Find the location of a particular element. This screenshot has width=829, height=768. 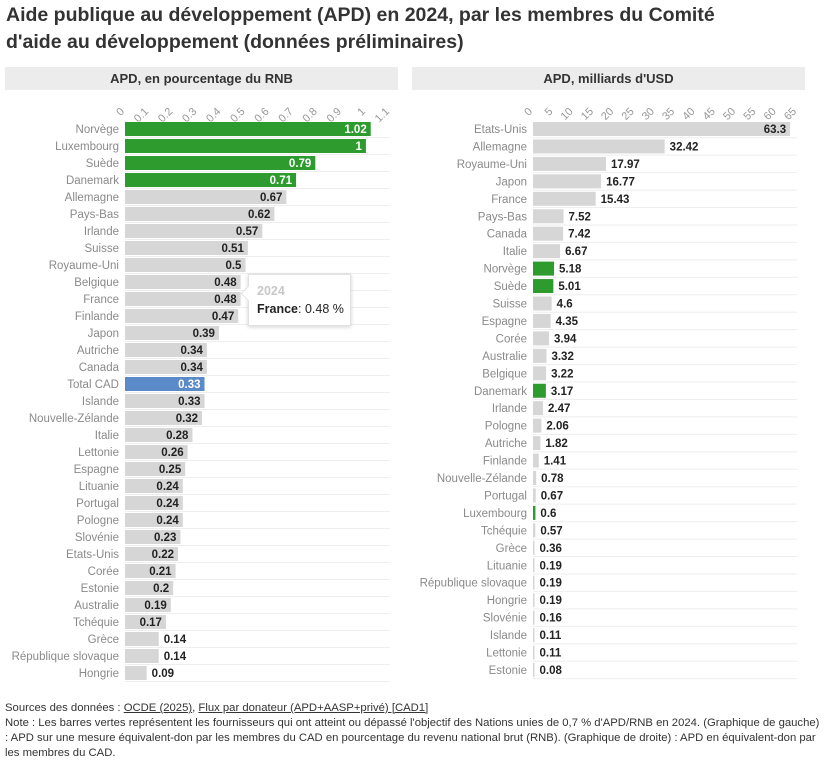

data-label: 1.02 is located at coordinates (355, 130).